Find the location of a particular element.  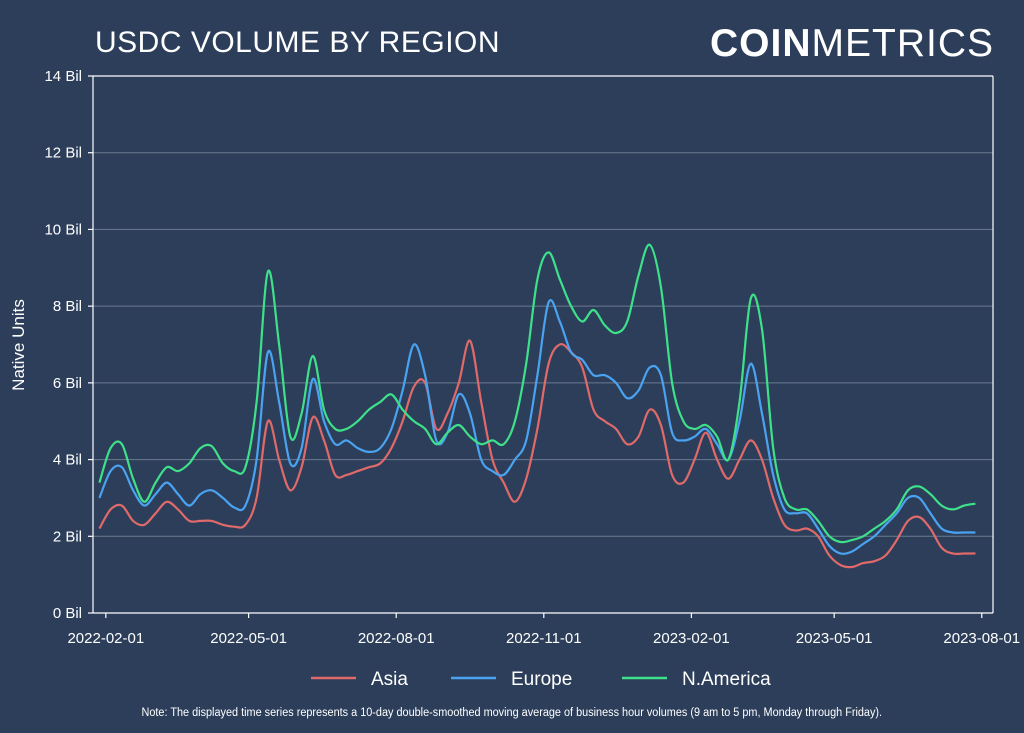

y-tick-label: 14 Bil is located at coordinates (63, 76).